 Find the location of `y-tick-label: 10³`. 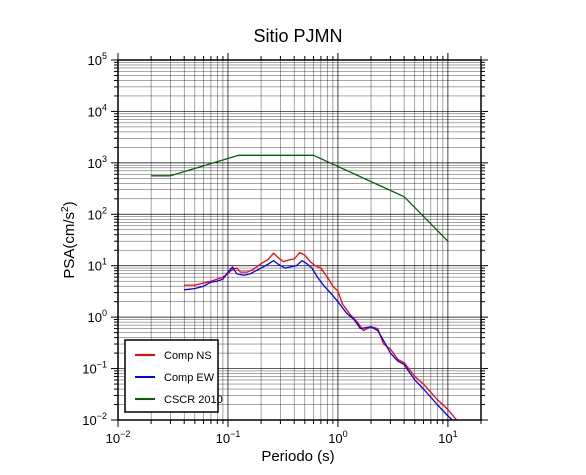

y-tick-label: 10³ is located at coordinates (97, 162).